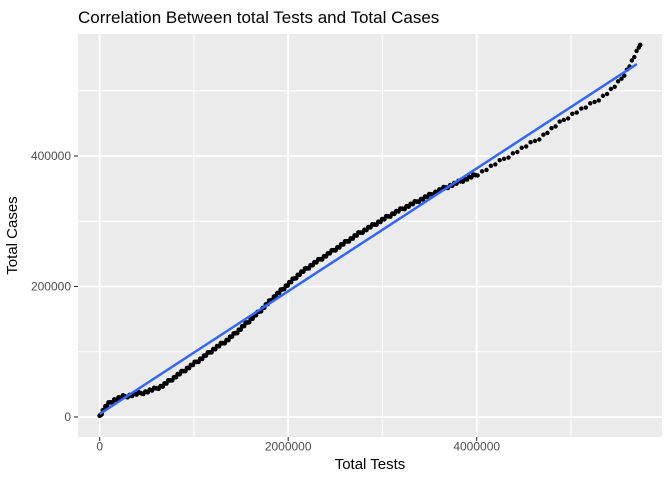 The height and width of the screenshot is (480, 672). I want to click on y-axis-tick-labels: 0 200000 400000, so click(51, 286).